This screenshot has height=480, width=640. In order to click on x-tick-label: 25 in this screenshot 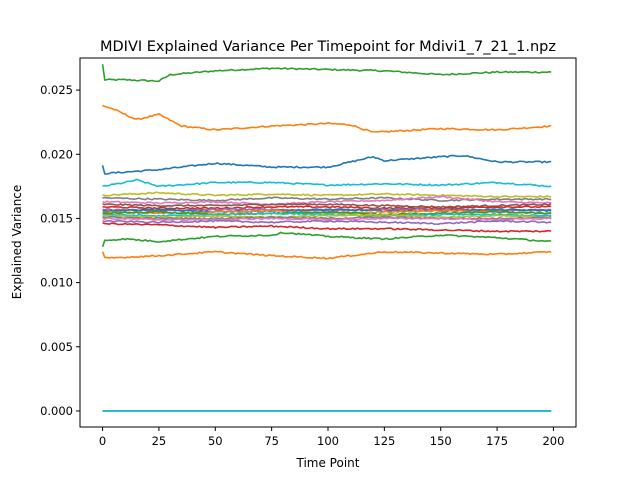, I will do `click(159, 441)`.